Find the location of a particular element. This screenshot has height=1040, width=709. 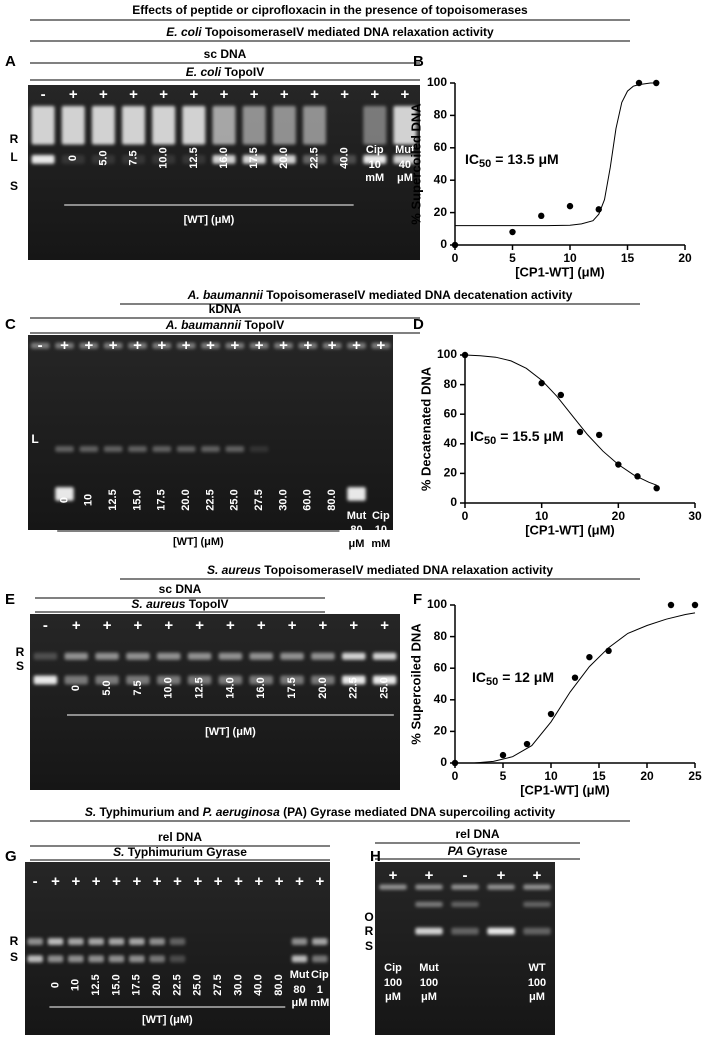

lane-label: 7.5 is located at coordinates (138, 687).